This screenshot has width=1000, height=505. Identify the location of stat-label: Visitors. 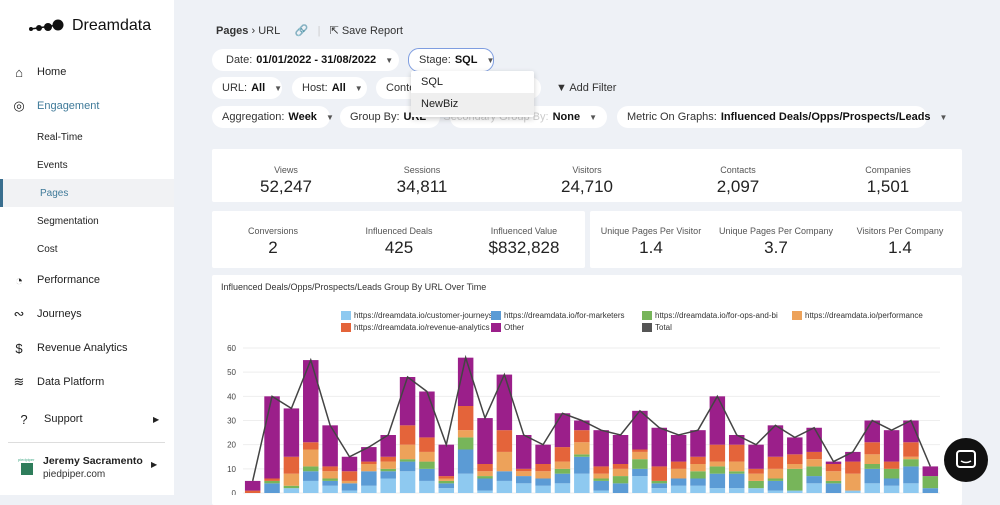
(587, 170).